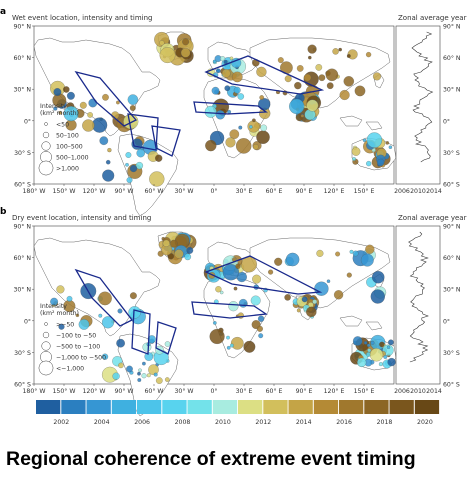 The height and width of the screenshot is (484, 476). What do you see at coordinates (142, 422) in the screenshot?
I see `colorbar-label: 2006` at bounding box center [142, 422].